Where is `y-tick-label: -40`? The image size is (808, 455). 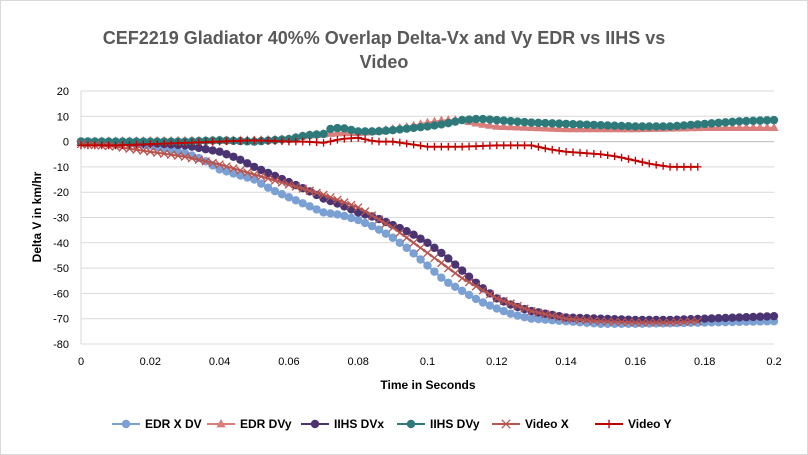
y-tick-label: -40 is located at coordinates (61, 244).